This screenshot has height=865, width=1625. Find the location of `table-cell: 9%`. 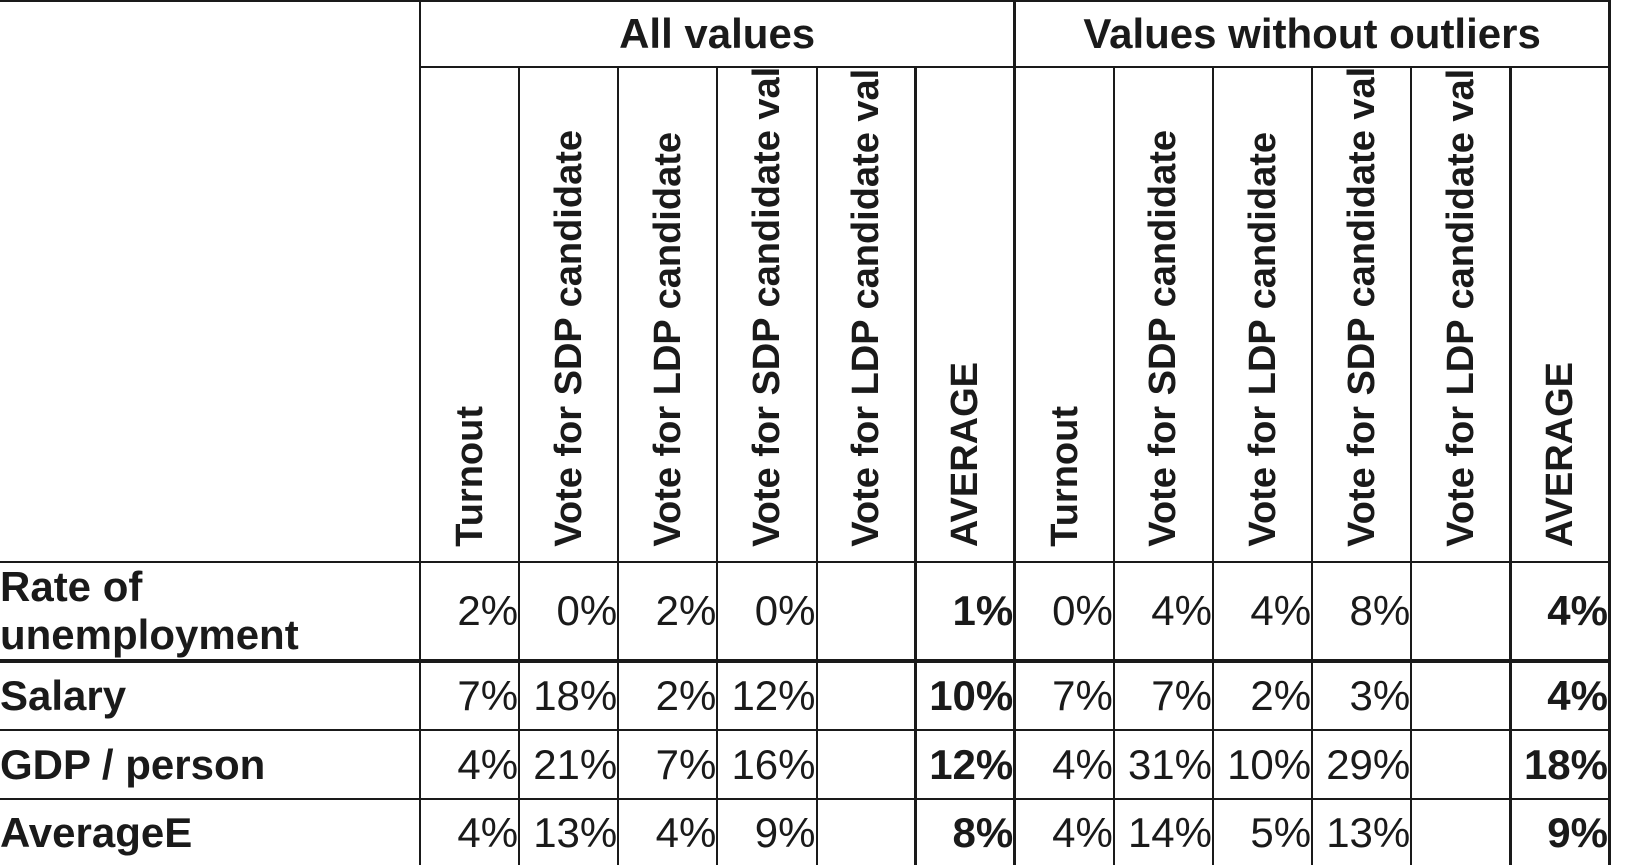

table-cell: 9% is located at coordinates (767, 831).